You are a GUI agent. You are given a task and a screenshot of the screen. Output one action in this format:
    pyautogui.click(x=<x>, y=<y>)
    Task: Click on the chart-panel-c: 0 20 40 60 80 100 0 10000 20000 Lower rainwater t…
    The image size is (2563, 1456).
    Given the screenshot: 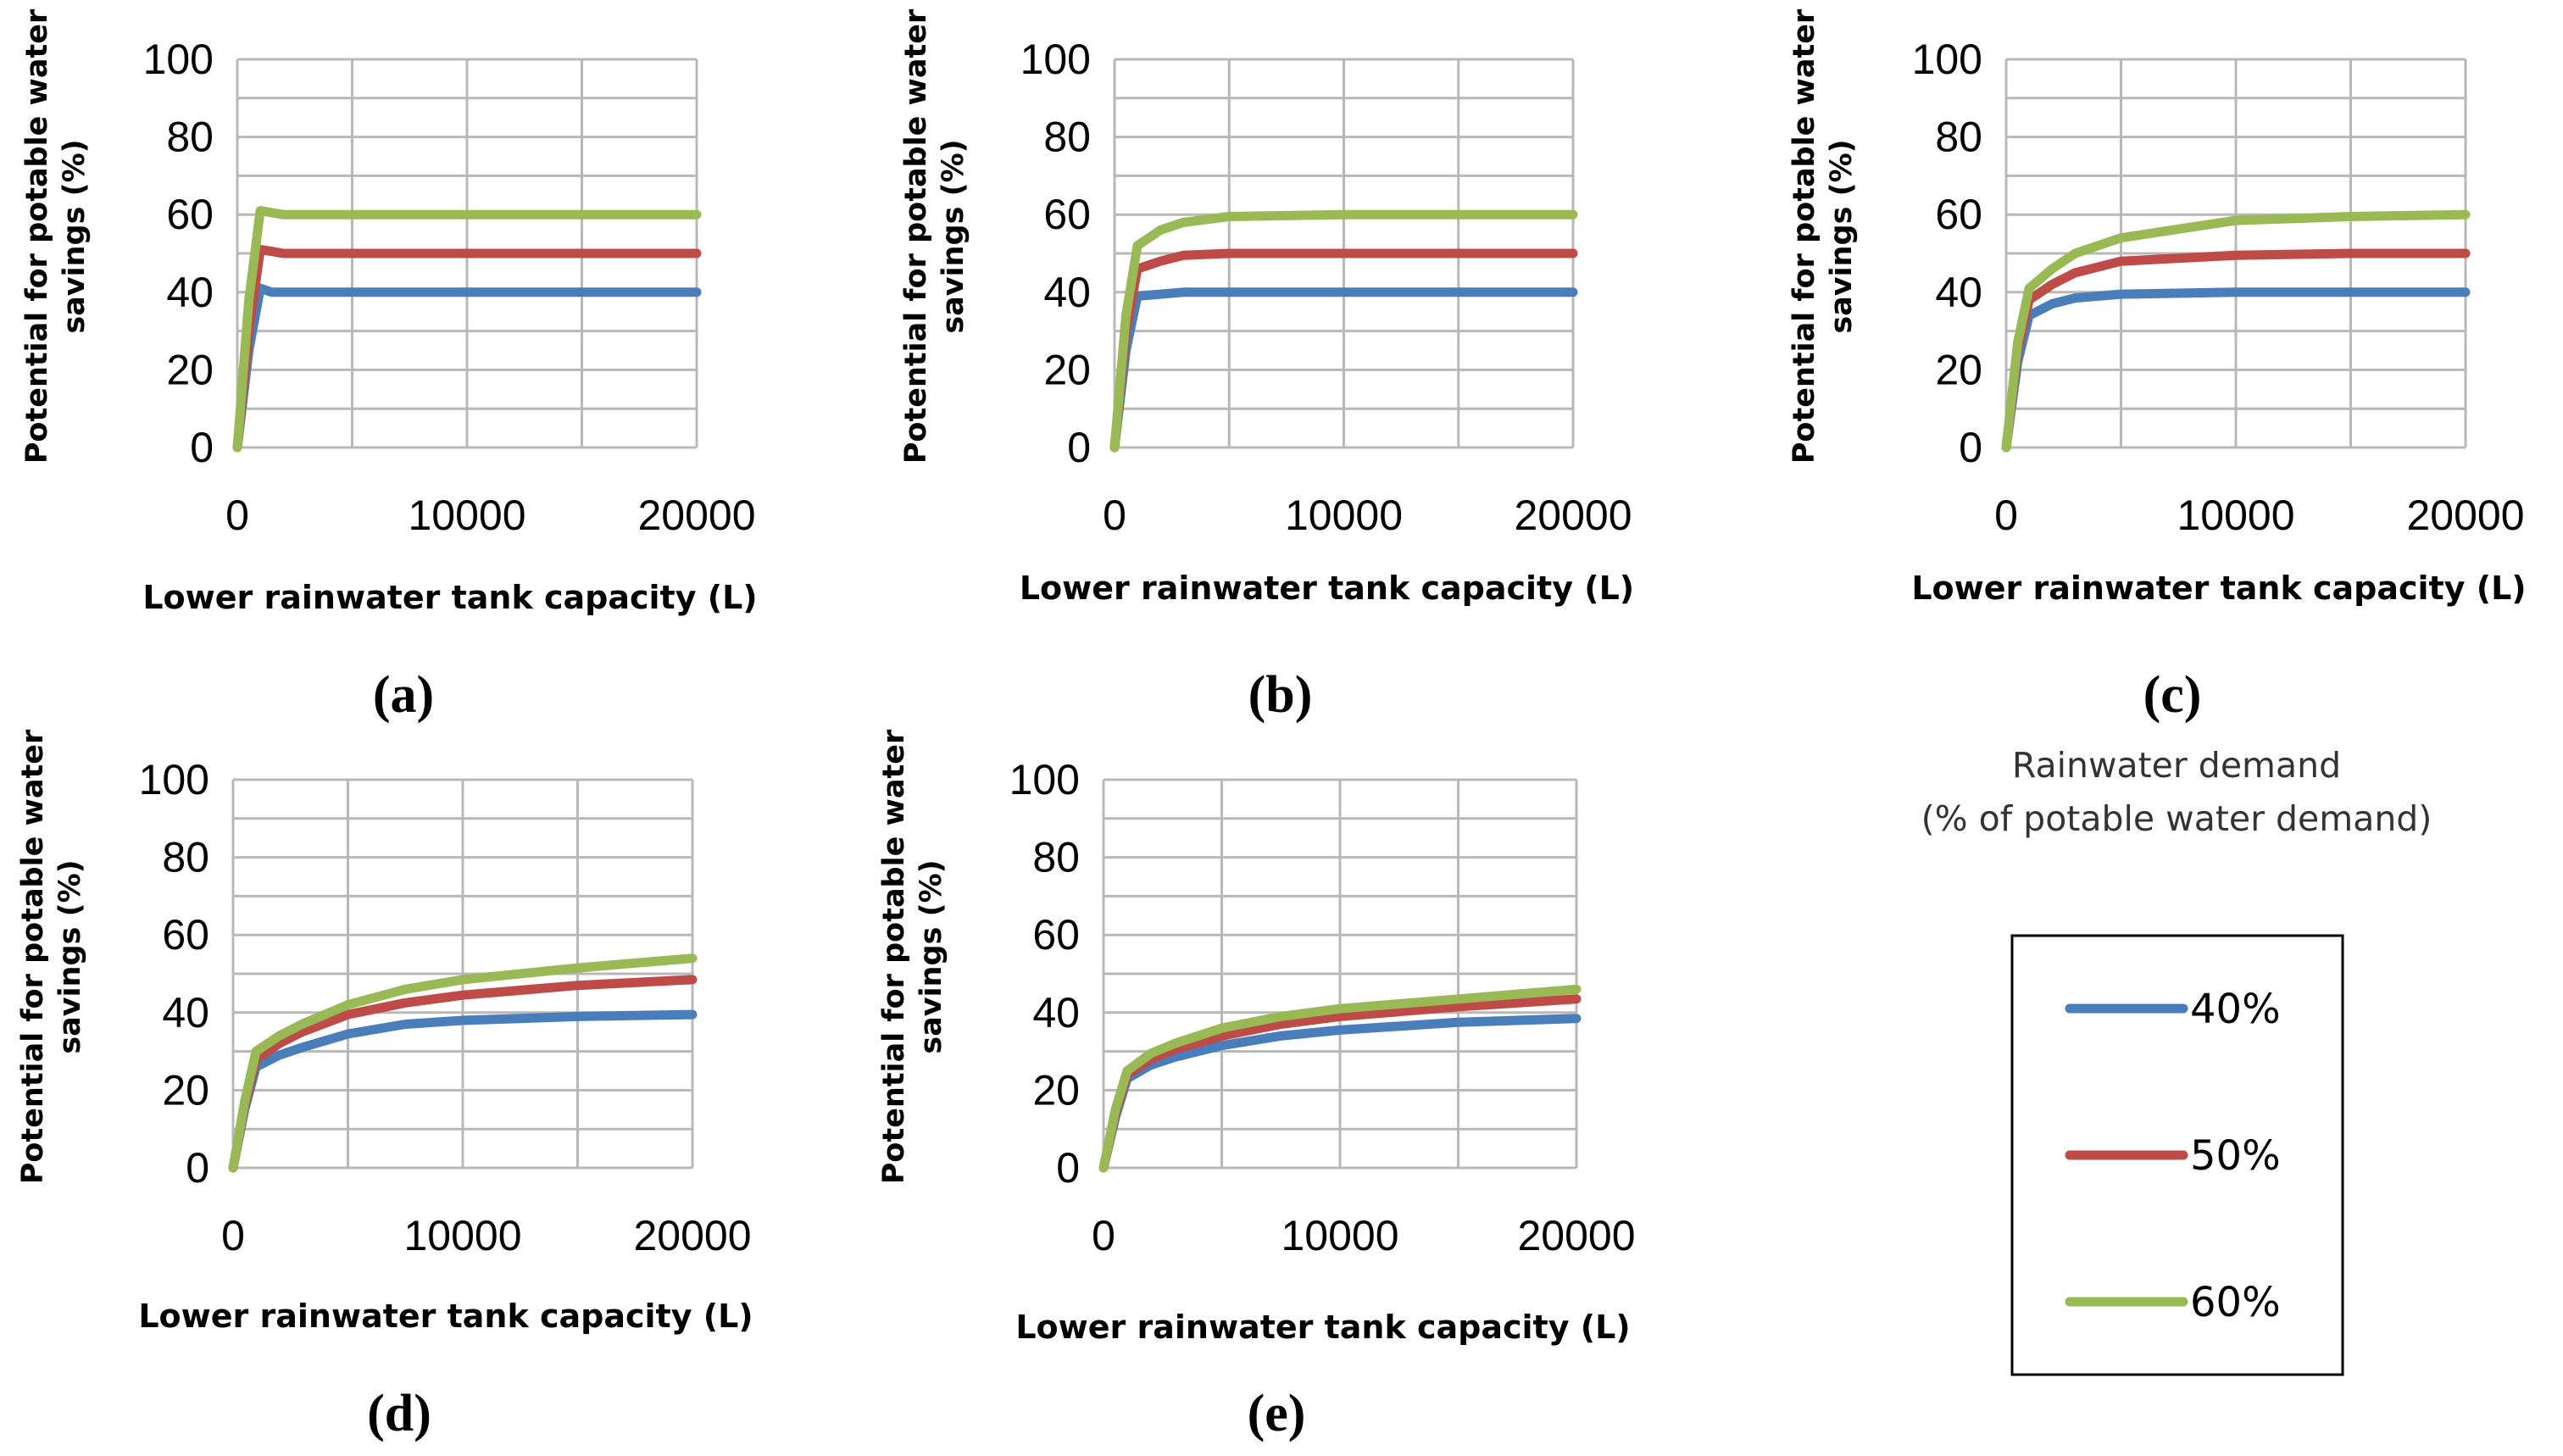 What is the action you would take?
    pyautogui.click(x=2157, y=366)
    